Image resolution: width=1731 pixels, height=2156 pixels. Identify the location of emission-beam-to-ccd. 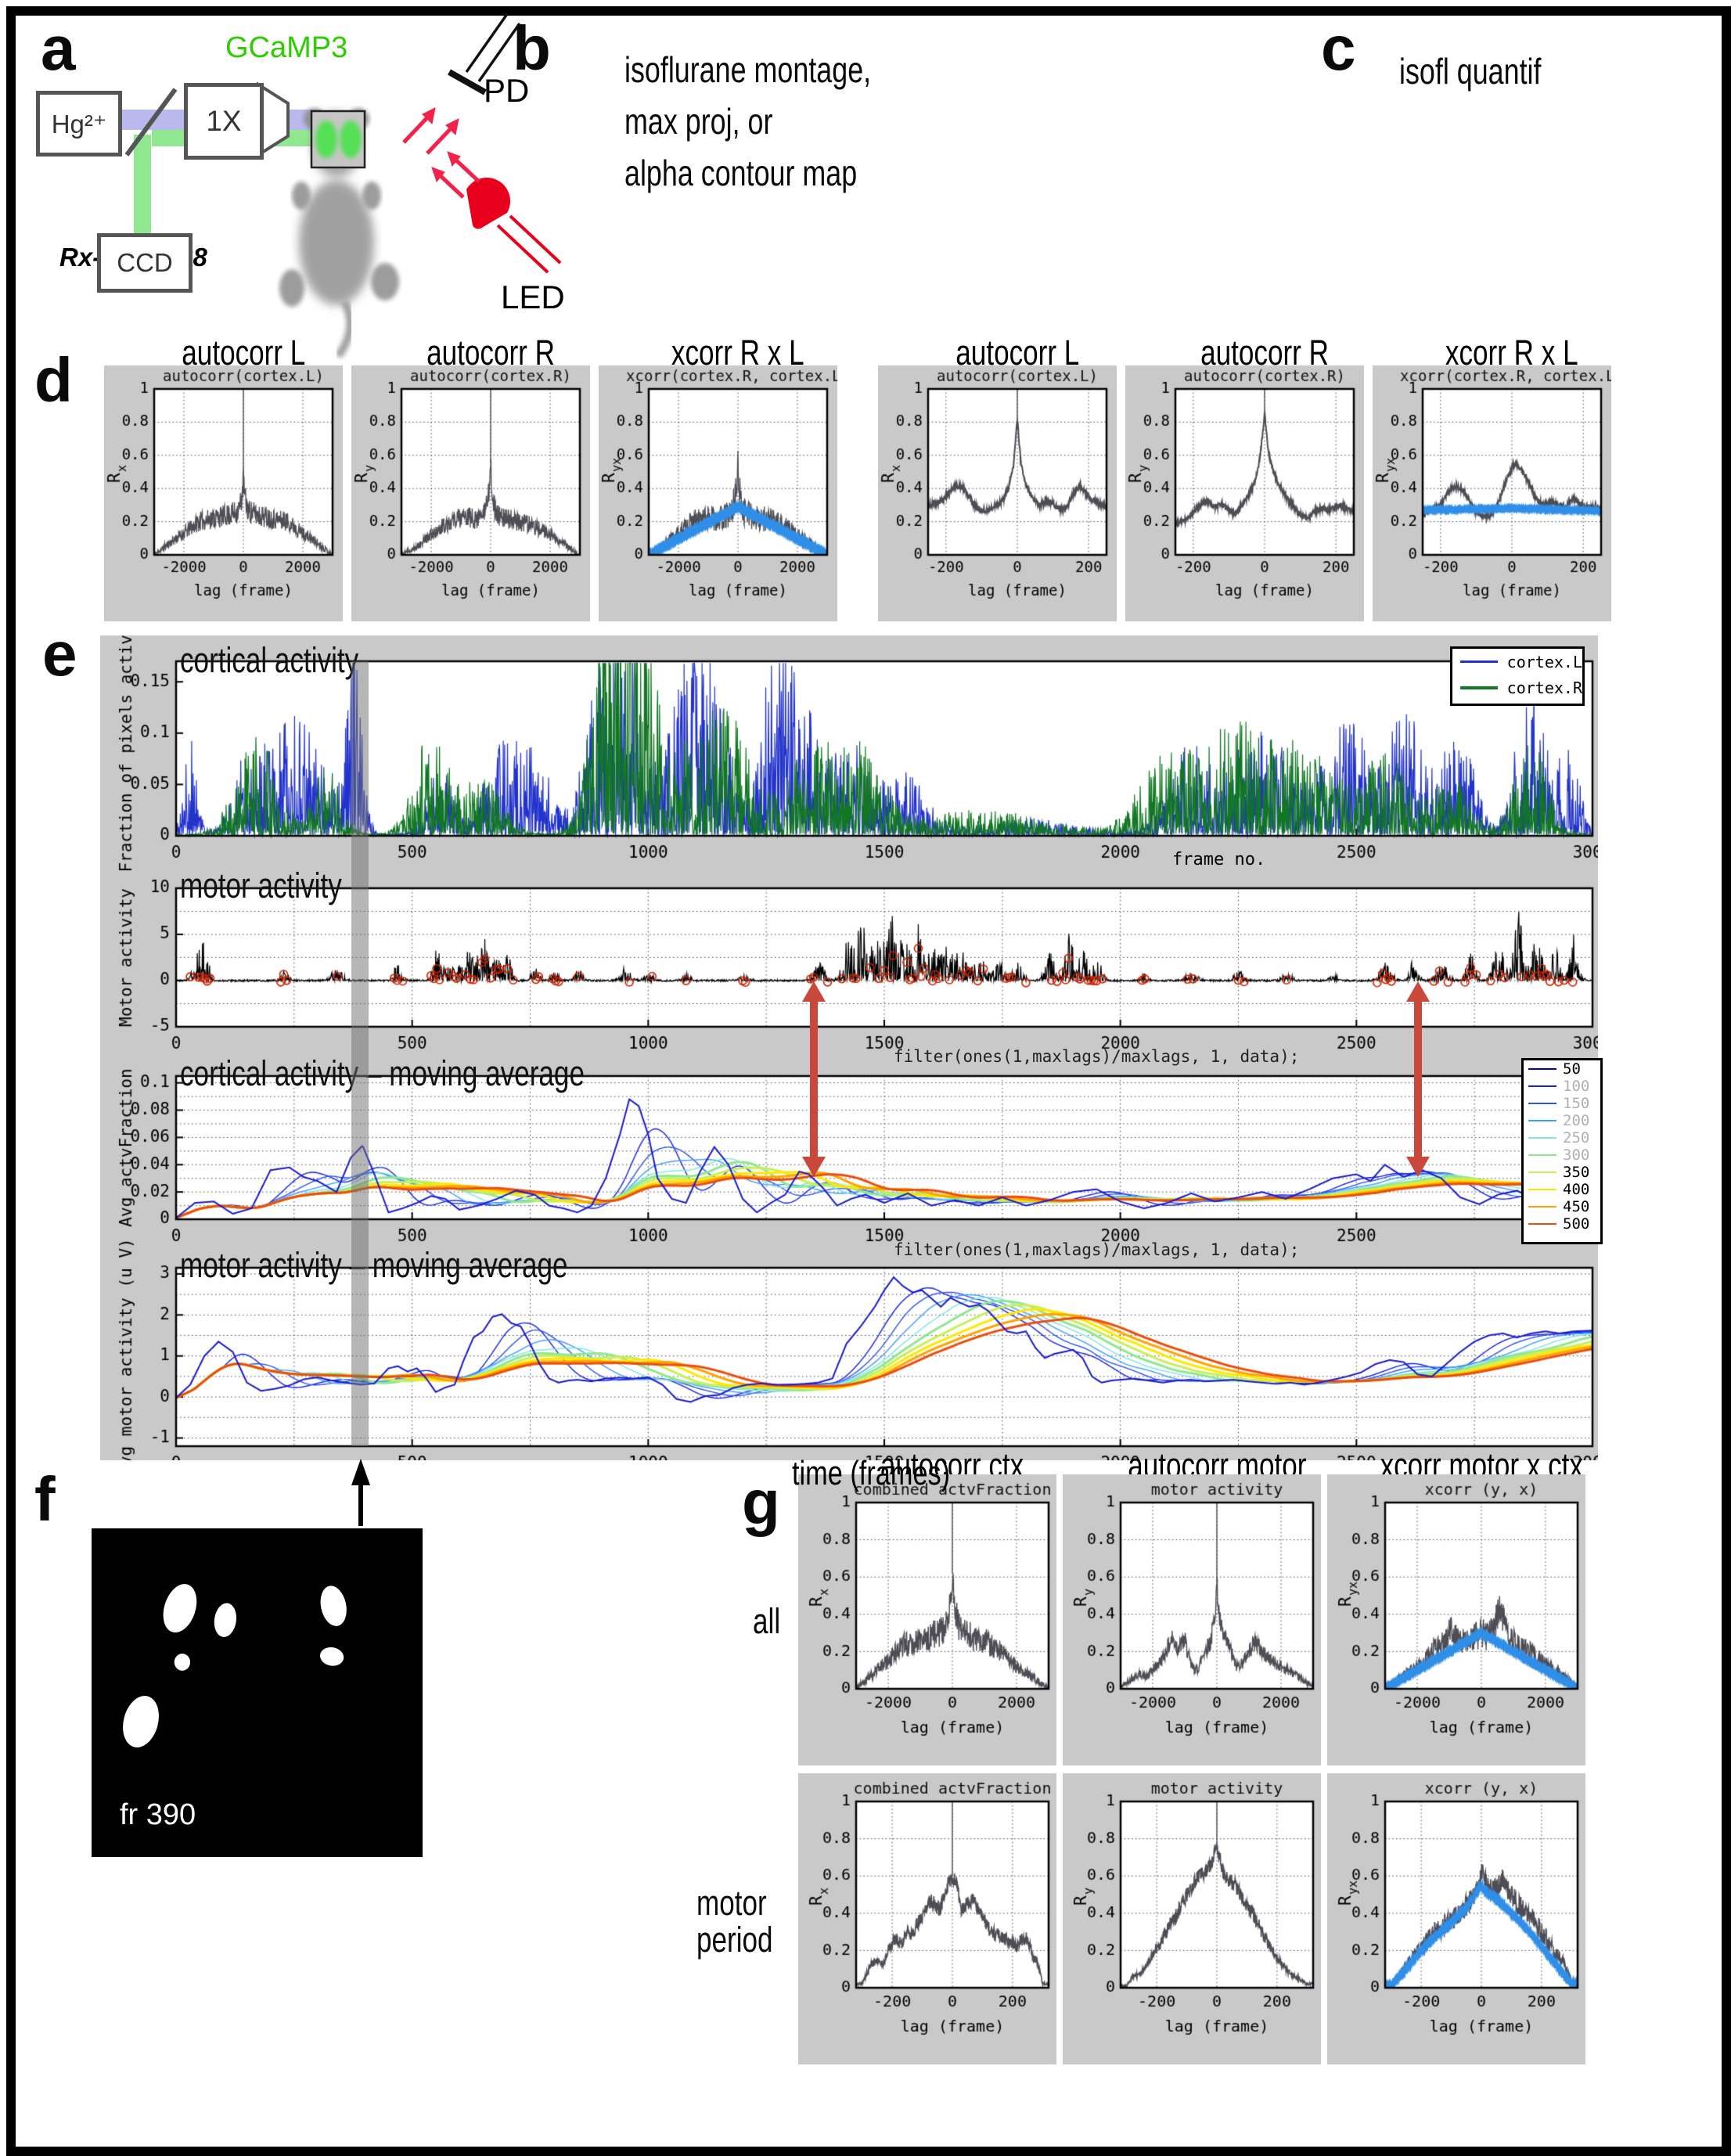
(142, 186).